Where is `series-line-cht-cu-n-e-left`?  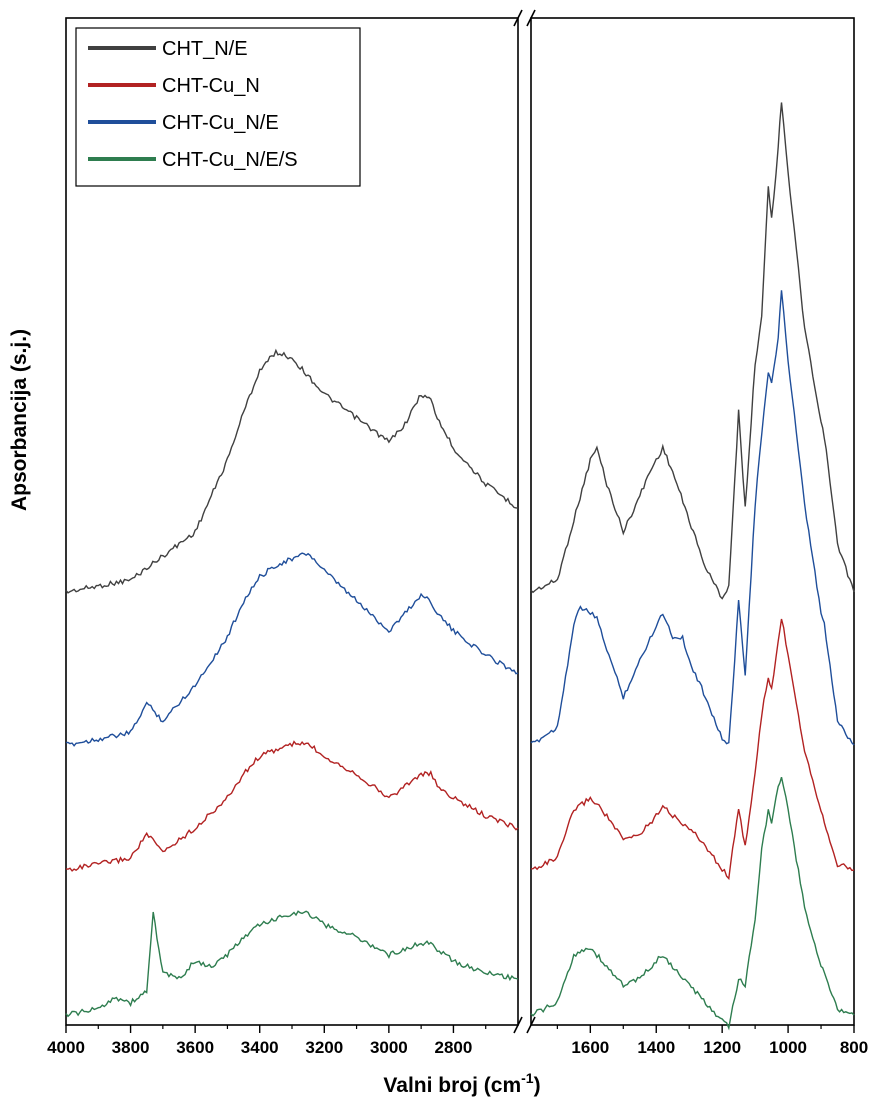 series-line-cht-cu-n-e-left is located at coordinates (292, 649).